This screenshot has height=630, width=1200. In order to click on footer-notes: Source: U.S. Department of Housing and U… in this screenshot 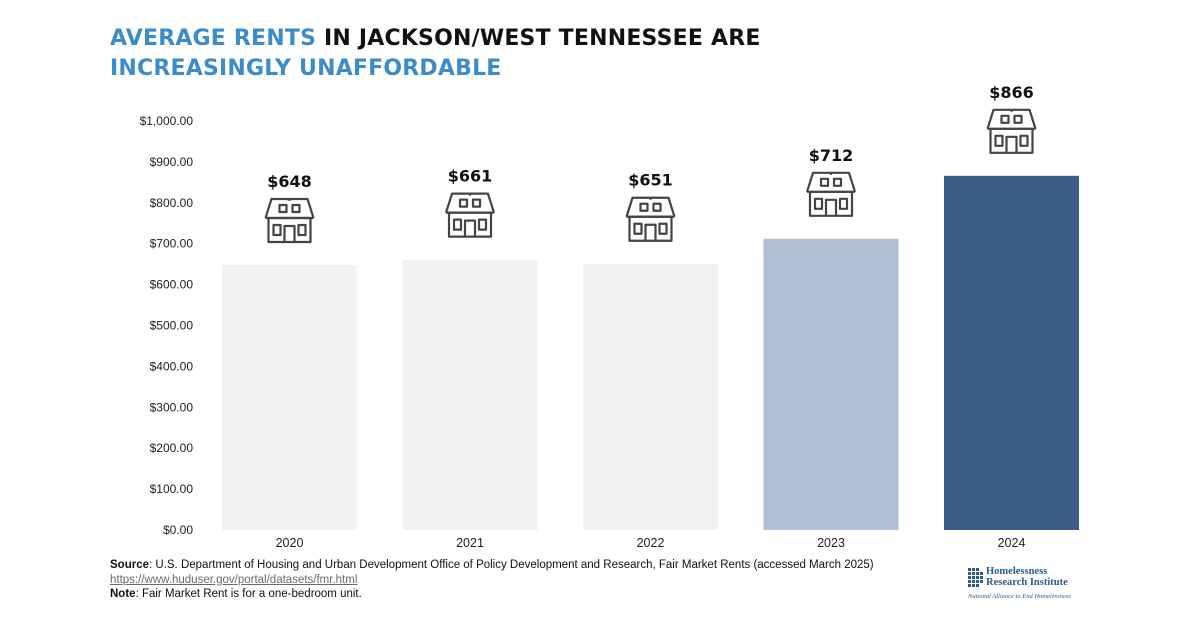, I will do `click(540, 580)`.